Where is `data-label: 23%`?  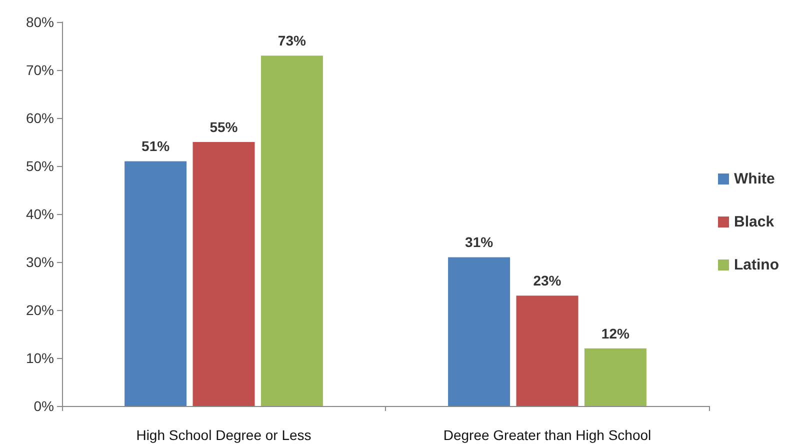 data-label: 23% is located at coordinates (547, 280).